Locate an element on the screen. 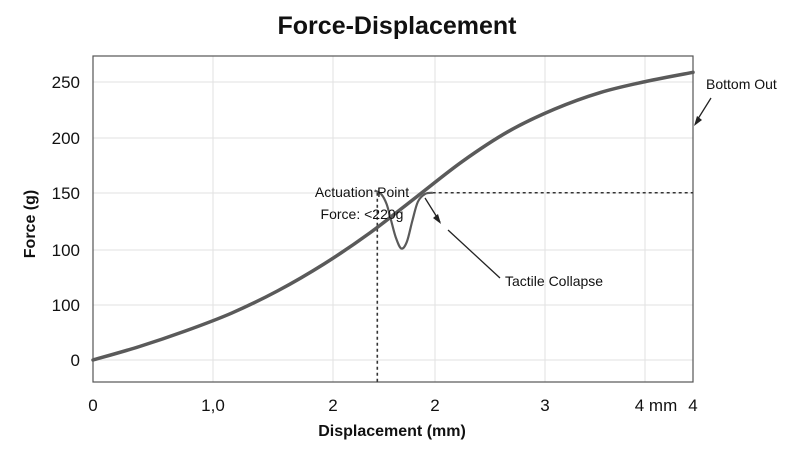 This screenshot has height=450, width=800. x-axis-label: Displacement (mm) is located at coordinates (392, 431).